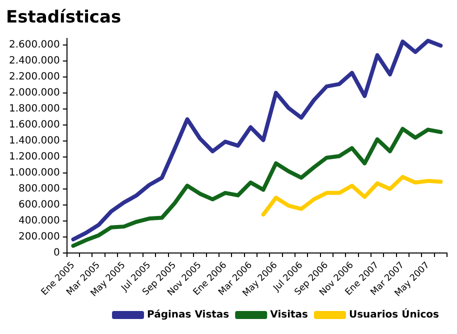 This screenshot has width=457, height=334. What do you see at coordinates (34, 156) in the screenshot?
I see `y-tick-label: 1.200.000` at bounding box center [34, 156].